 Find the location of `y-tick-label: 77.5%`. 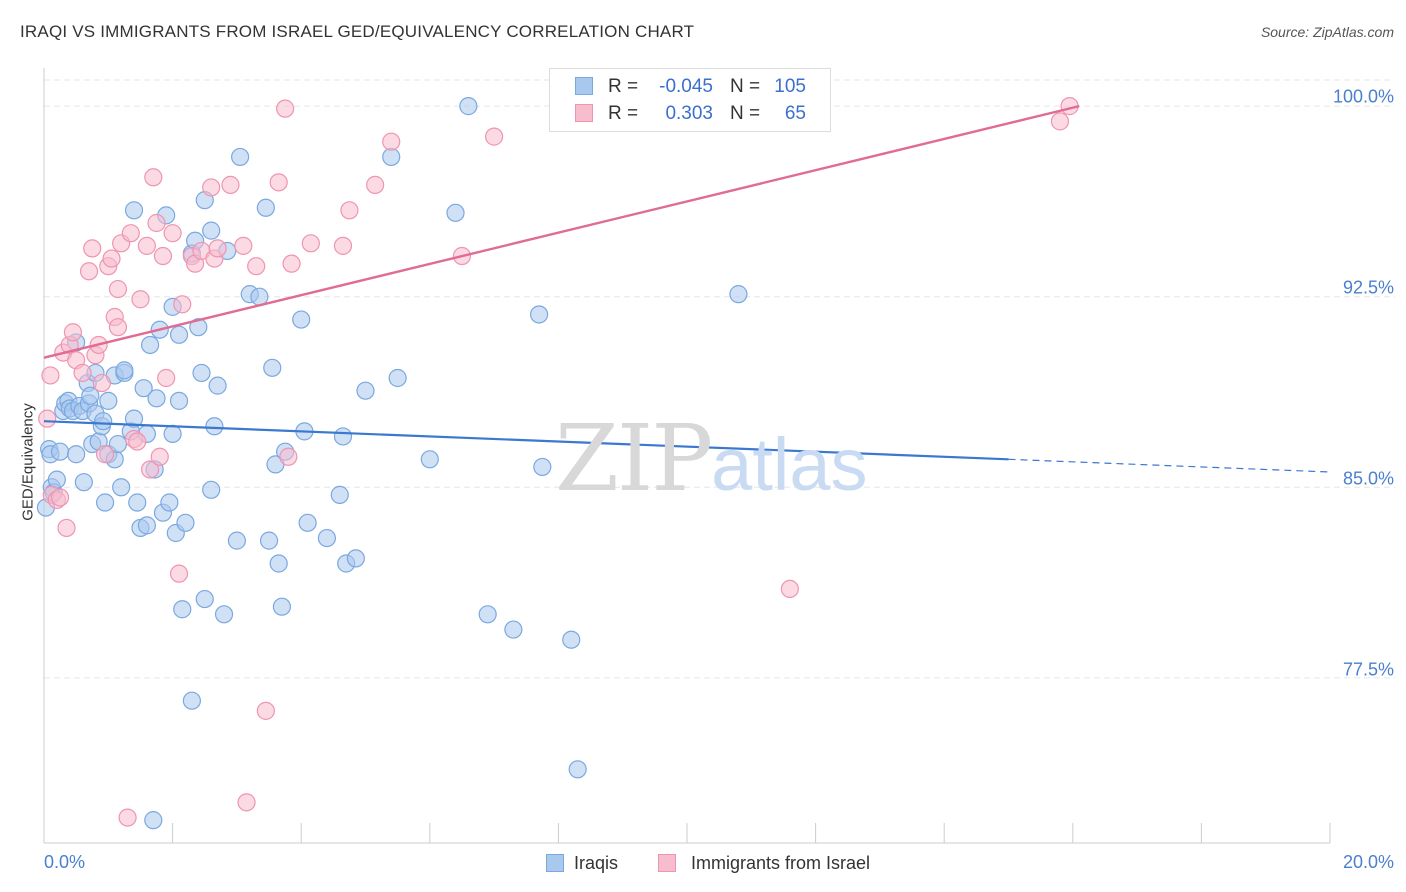

y-tick-label: 77.5% is located at coordinates (1368, 669).